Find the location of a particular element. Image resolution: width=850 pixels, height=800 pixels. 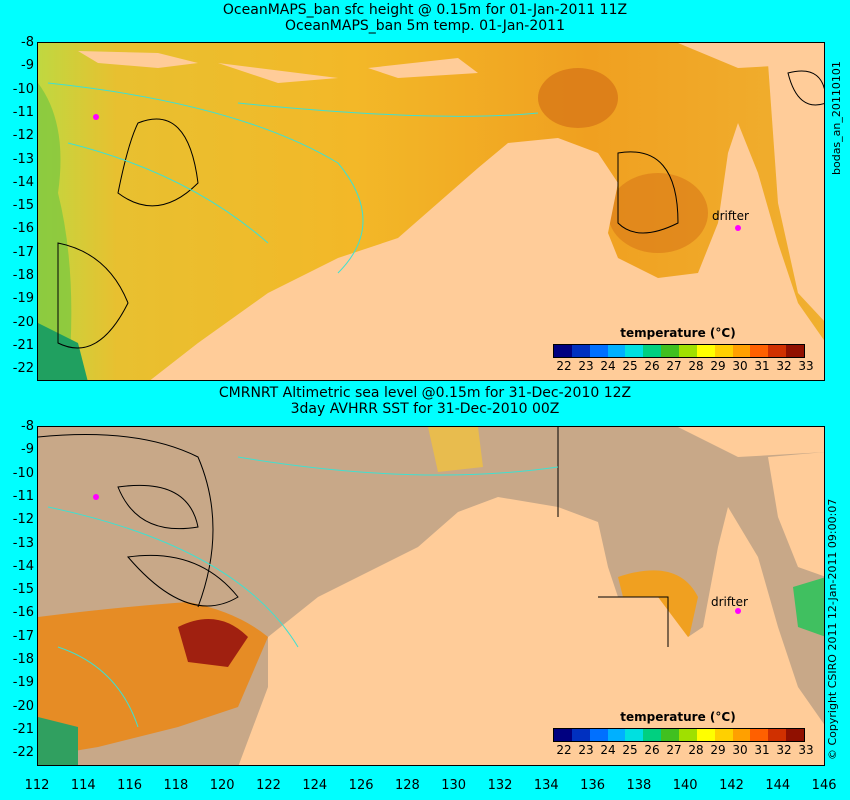

bottom-colorbar-title: temperature (°C) is located at coordinates (678, 717).